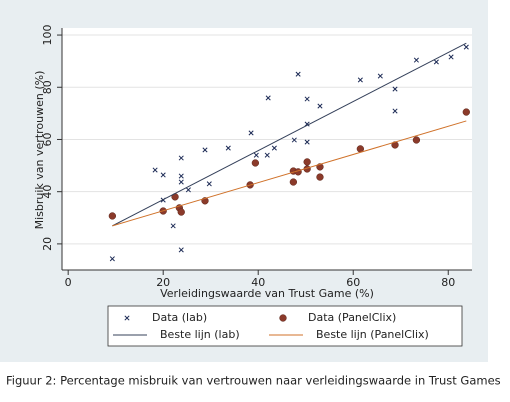 This screenshot has height=402, width=510. Describe the element at coordinates (353, 282) in the screenshot. I see `x-tick-label: 60` at that location.